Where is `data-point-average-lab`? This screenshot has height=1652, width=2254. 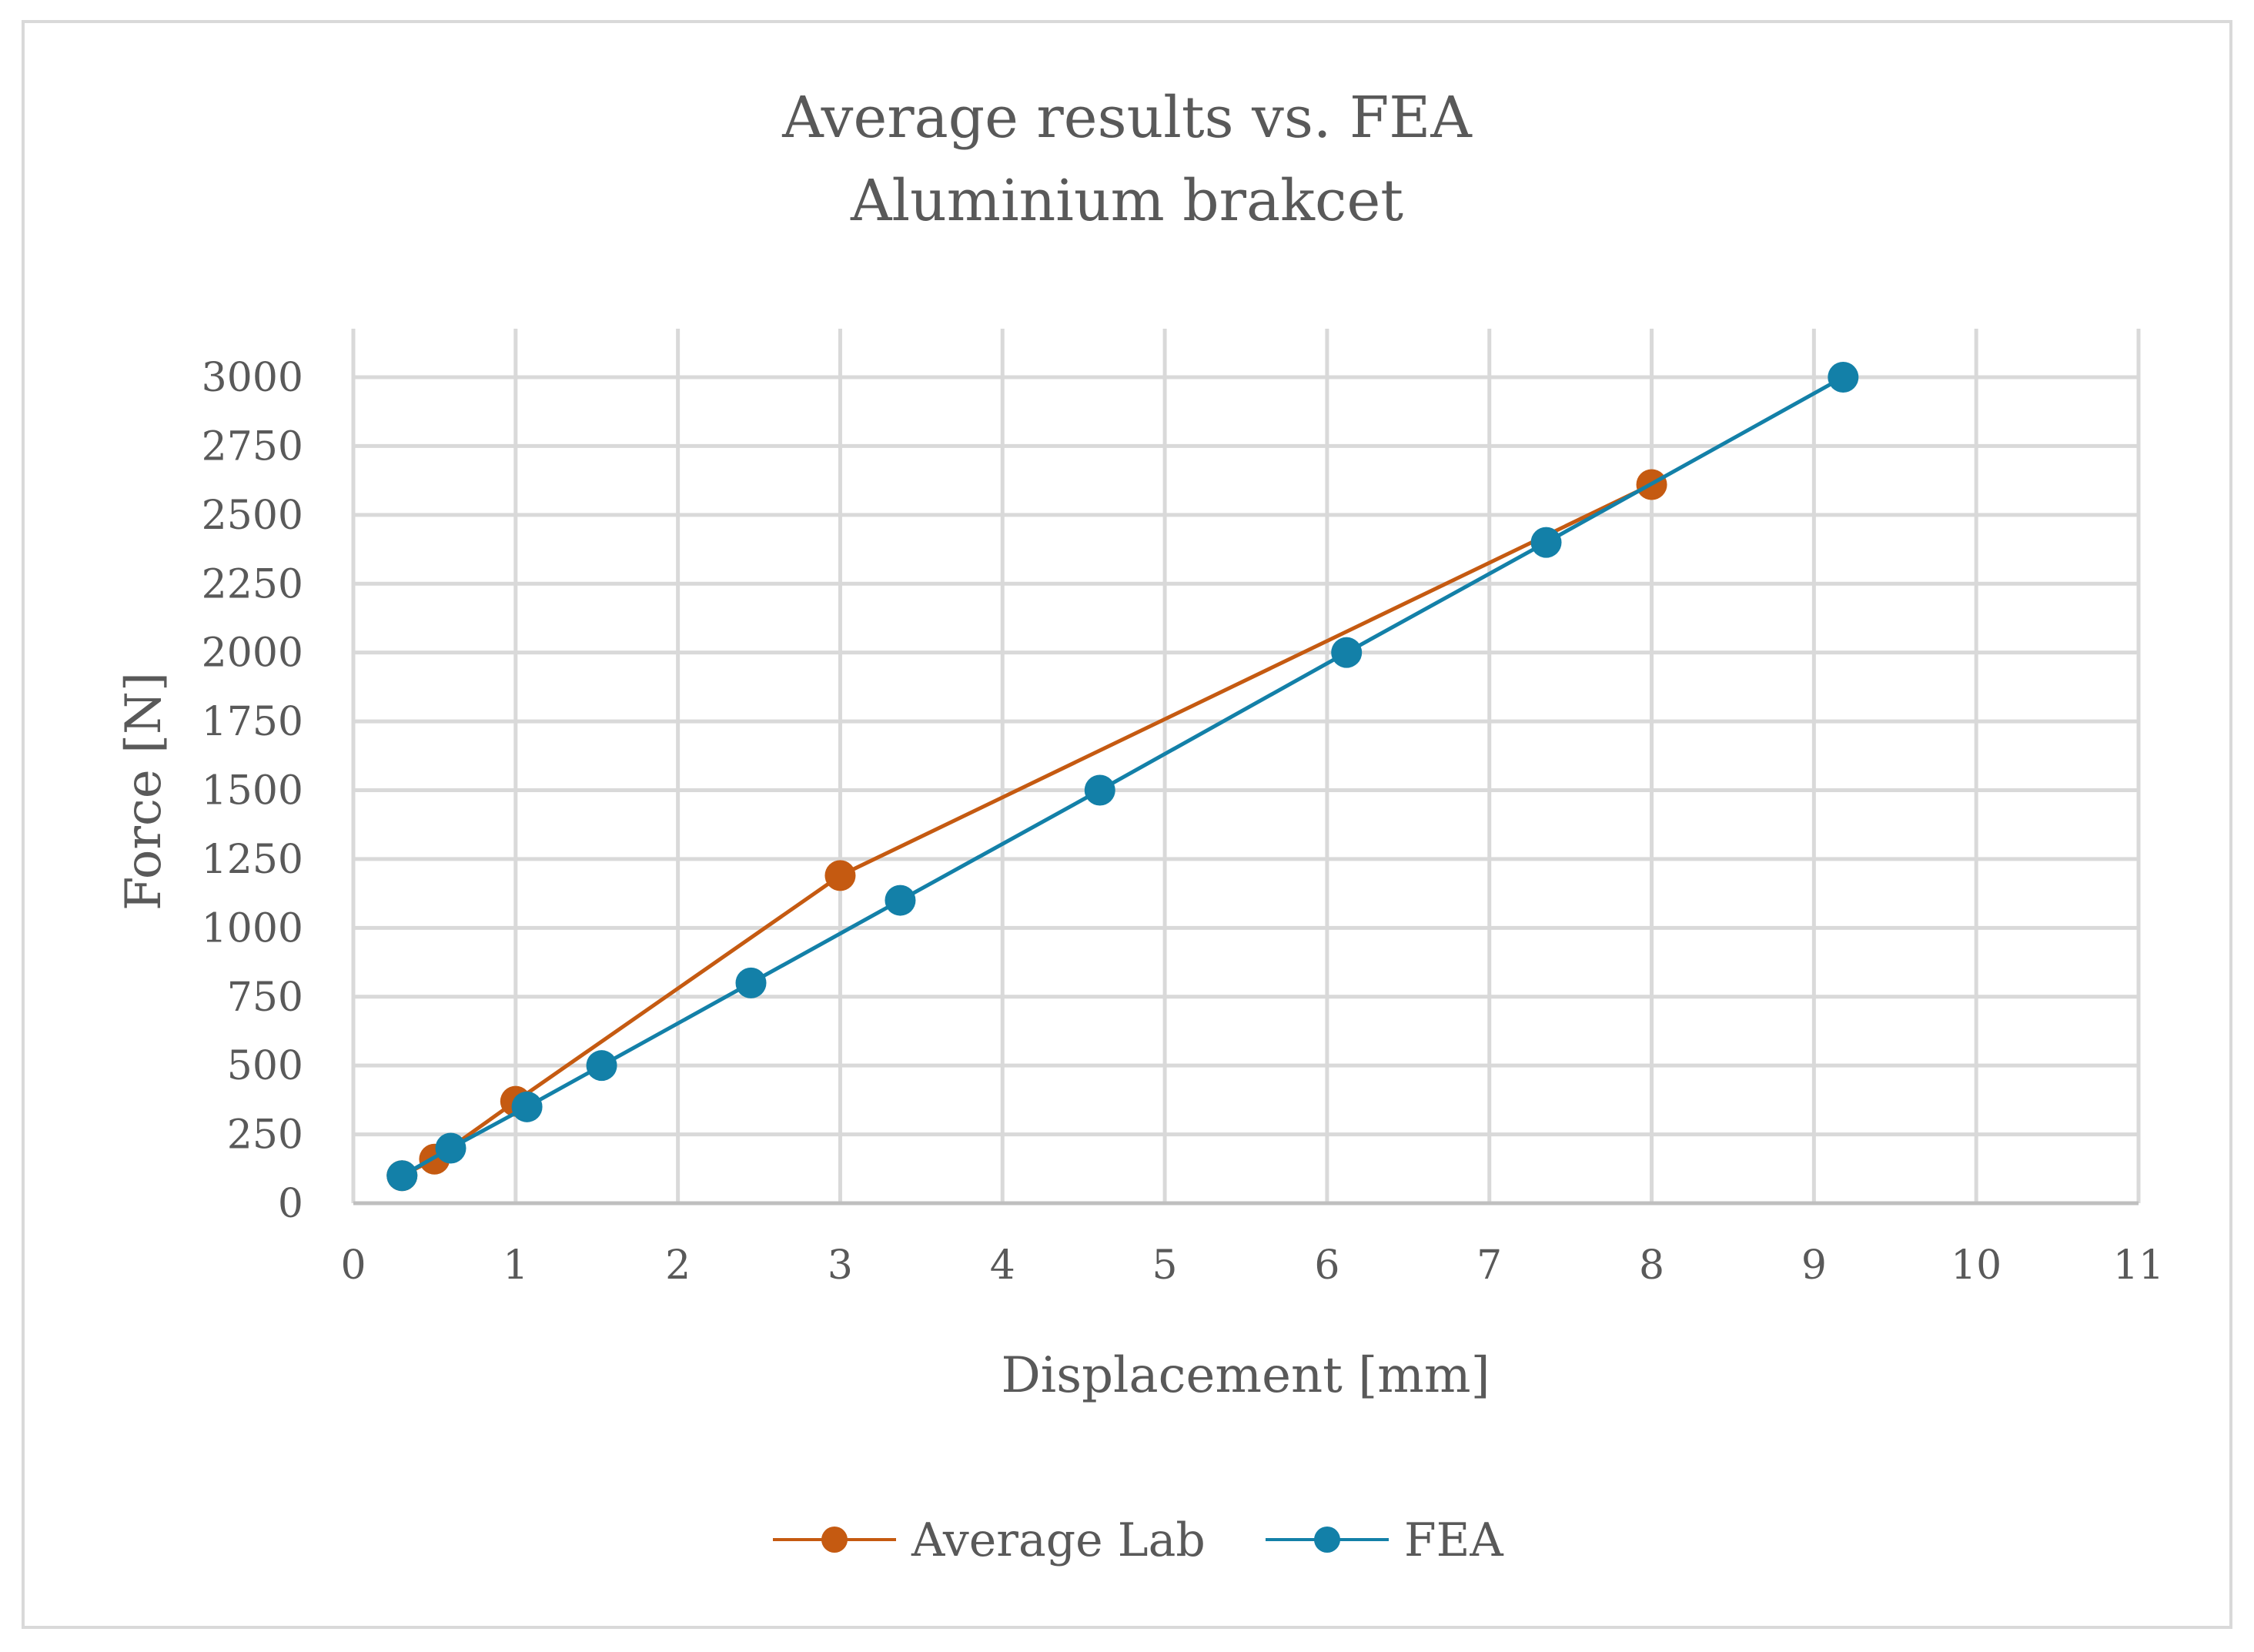 data-point-average-lab is located at coordinates (840, 875).